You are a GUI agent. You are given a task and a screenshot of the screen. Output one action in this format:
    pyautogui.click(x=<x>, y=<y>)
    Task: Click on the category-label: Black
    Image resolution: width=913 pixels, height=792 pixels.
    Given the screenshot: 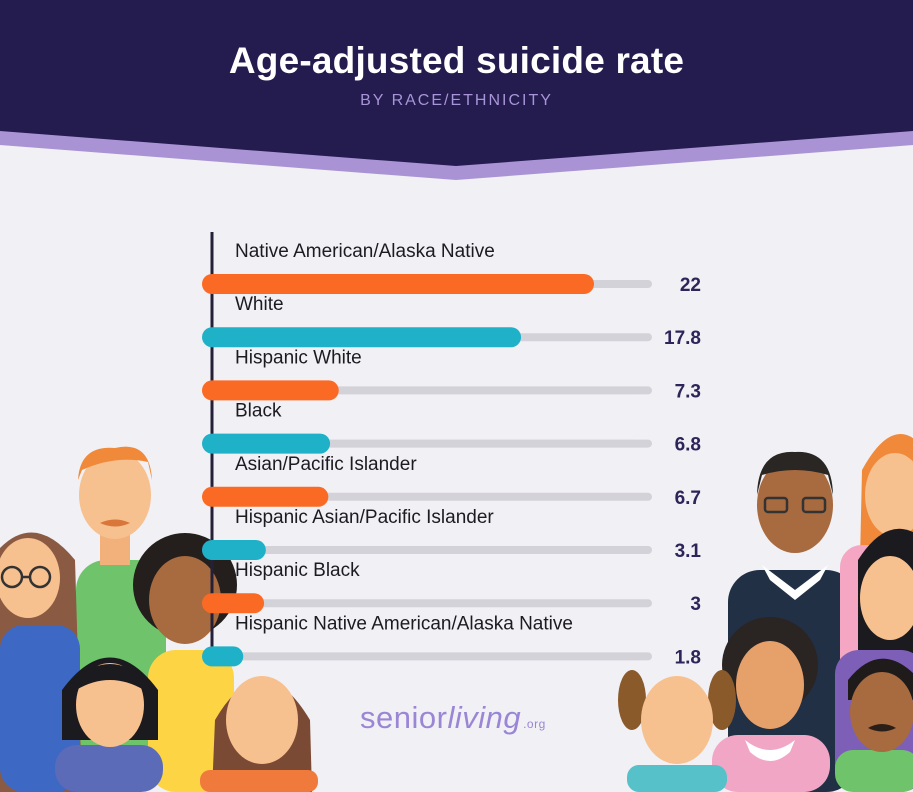 What is the action you would take?
    pyautogui.click(x=258, y=411)
    